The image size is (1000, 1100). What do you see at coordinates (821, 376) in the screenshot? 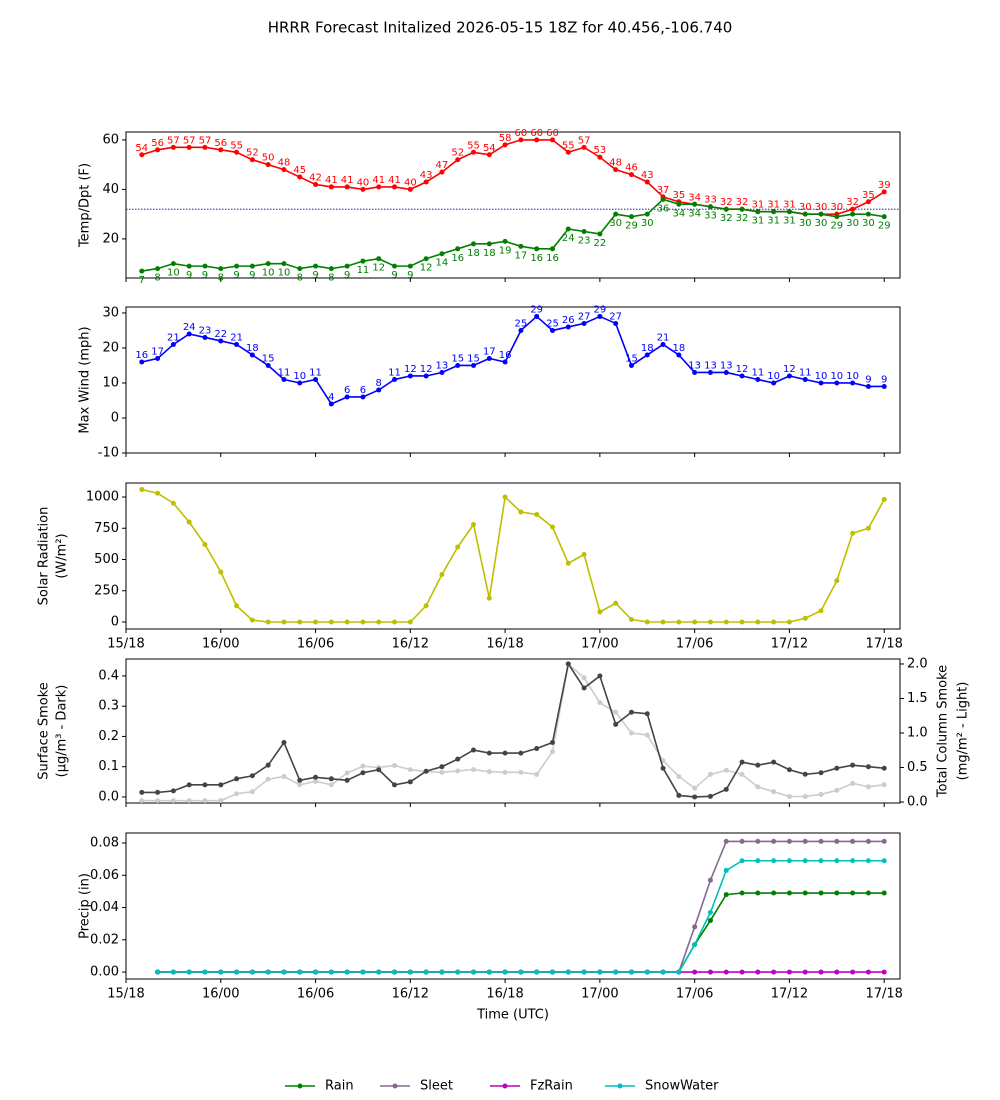
I see `data-label: 10` at bounding box center [821, 376].